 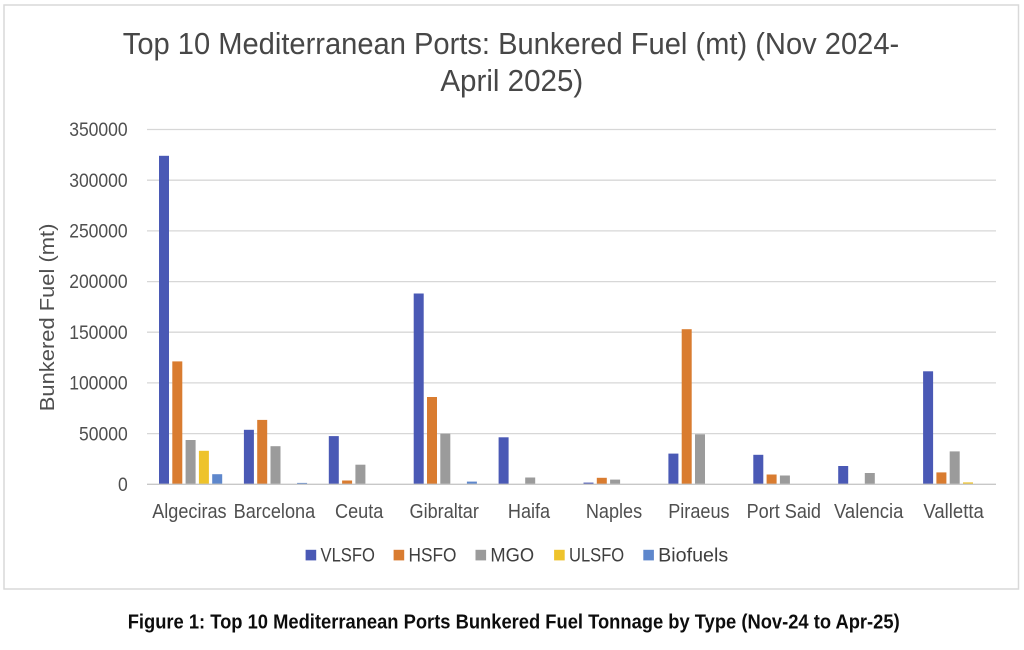 I want to click on svg-text: 0, so click(x=123, y=485).